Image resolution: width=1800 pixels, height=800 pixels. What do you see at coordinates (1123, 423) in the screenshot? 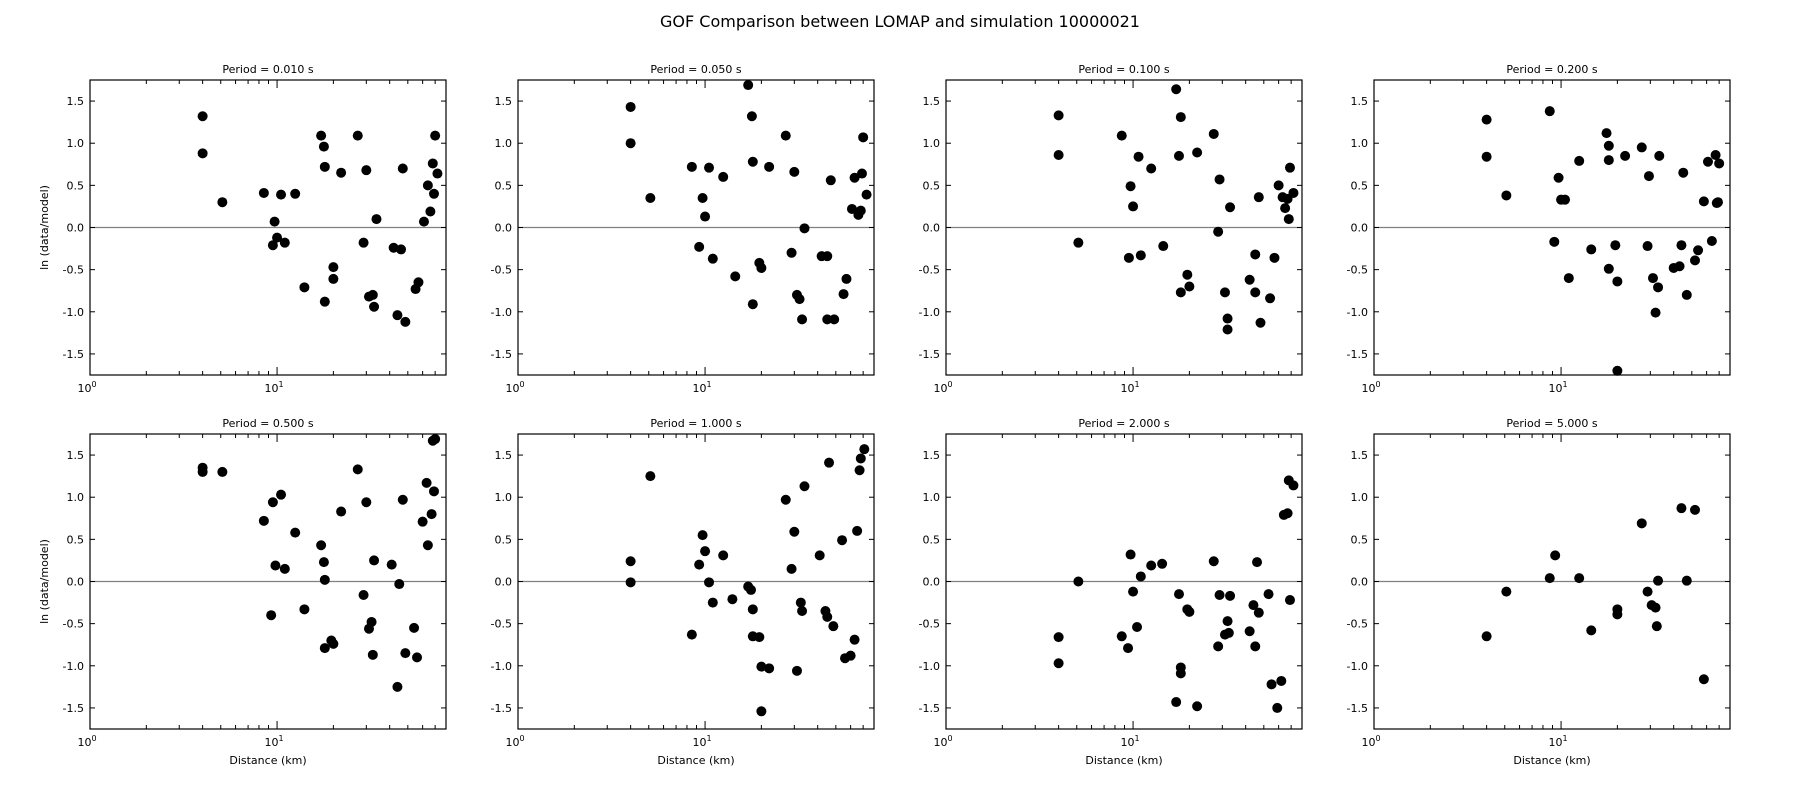
I see `subplot-title: Period = 2.000 s` at bounding box center [1123, 423].